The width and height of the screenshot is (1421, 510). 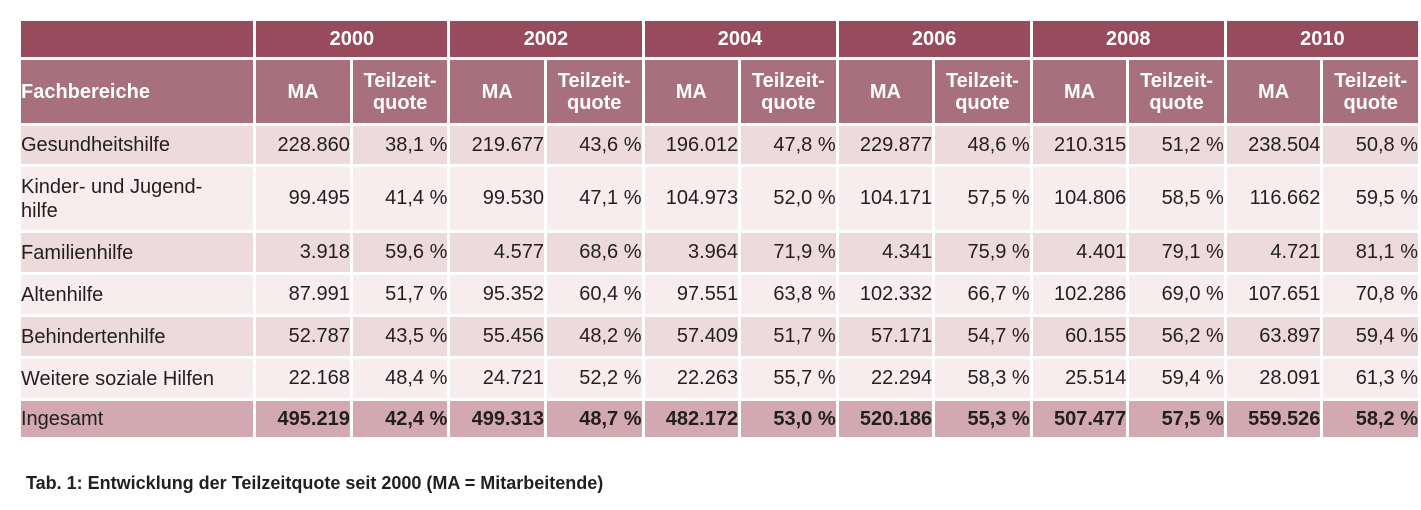 I want to click on quote-value: 55,3 %, so click(x=982, y=420).